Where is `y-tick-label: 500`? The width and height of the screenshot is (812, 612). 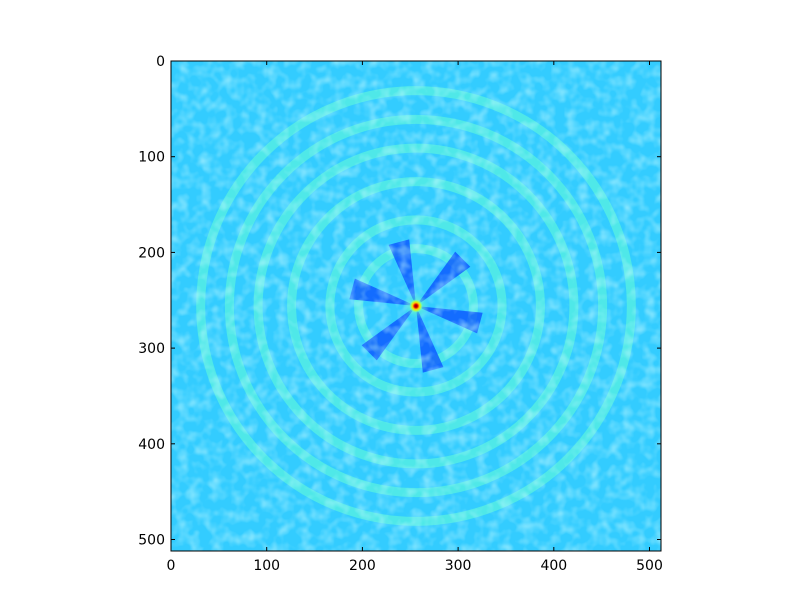 y-tick-label: 500 is located at coordinates (151, 541).